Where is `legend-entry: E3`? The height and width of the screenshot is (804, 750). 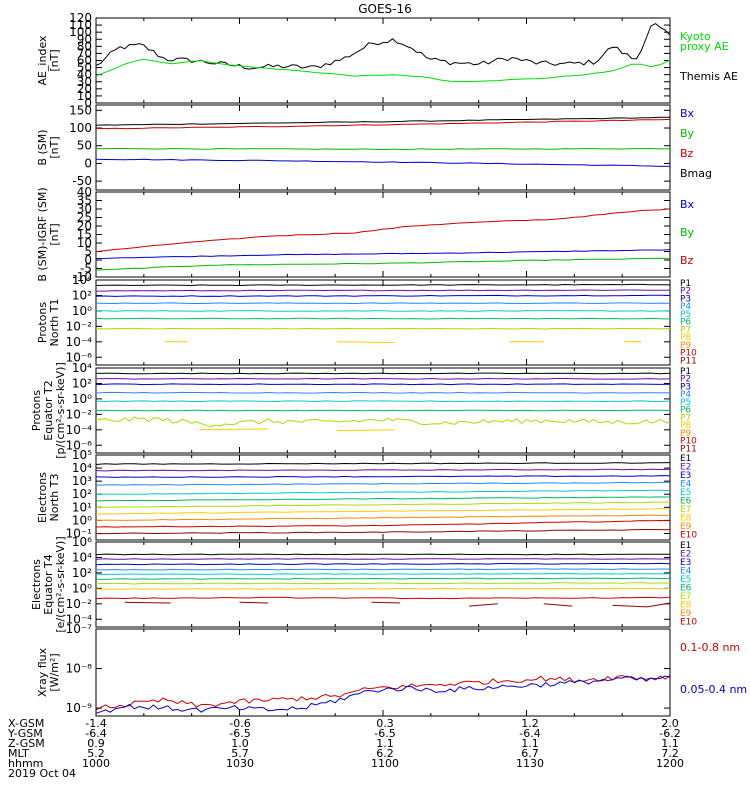 legend-entry: E3 is located at coordinates (685, 563).